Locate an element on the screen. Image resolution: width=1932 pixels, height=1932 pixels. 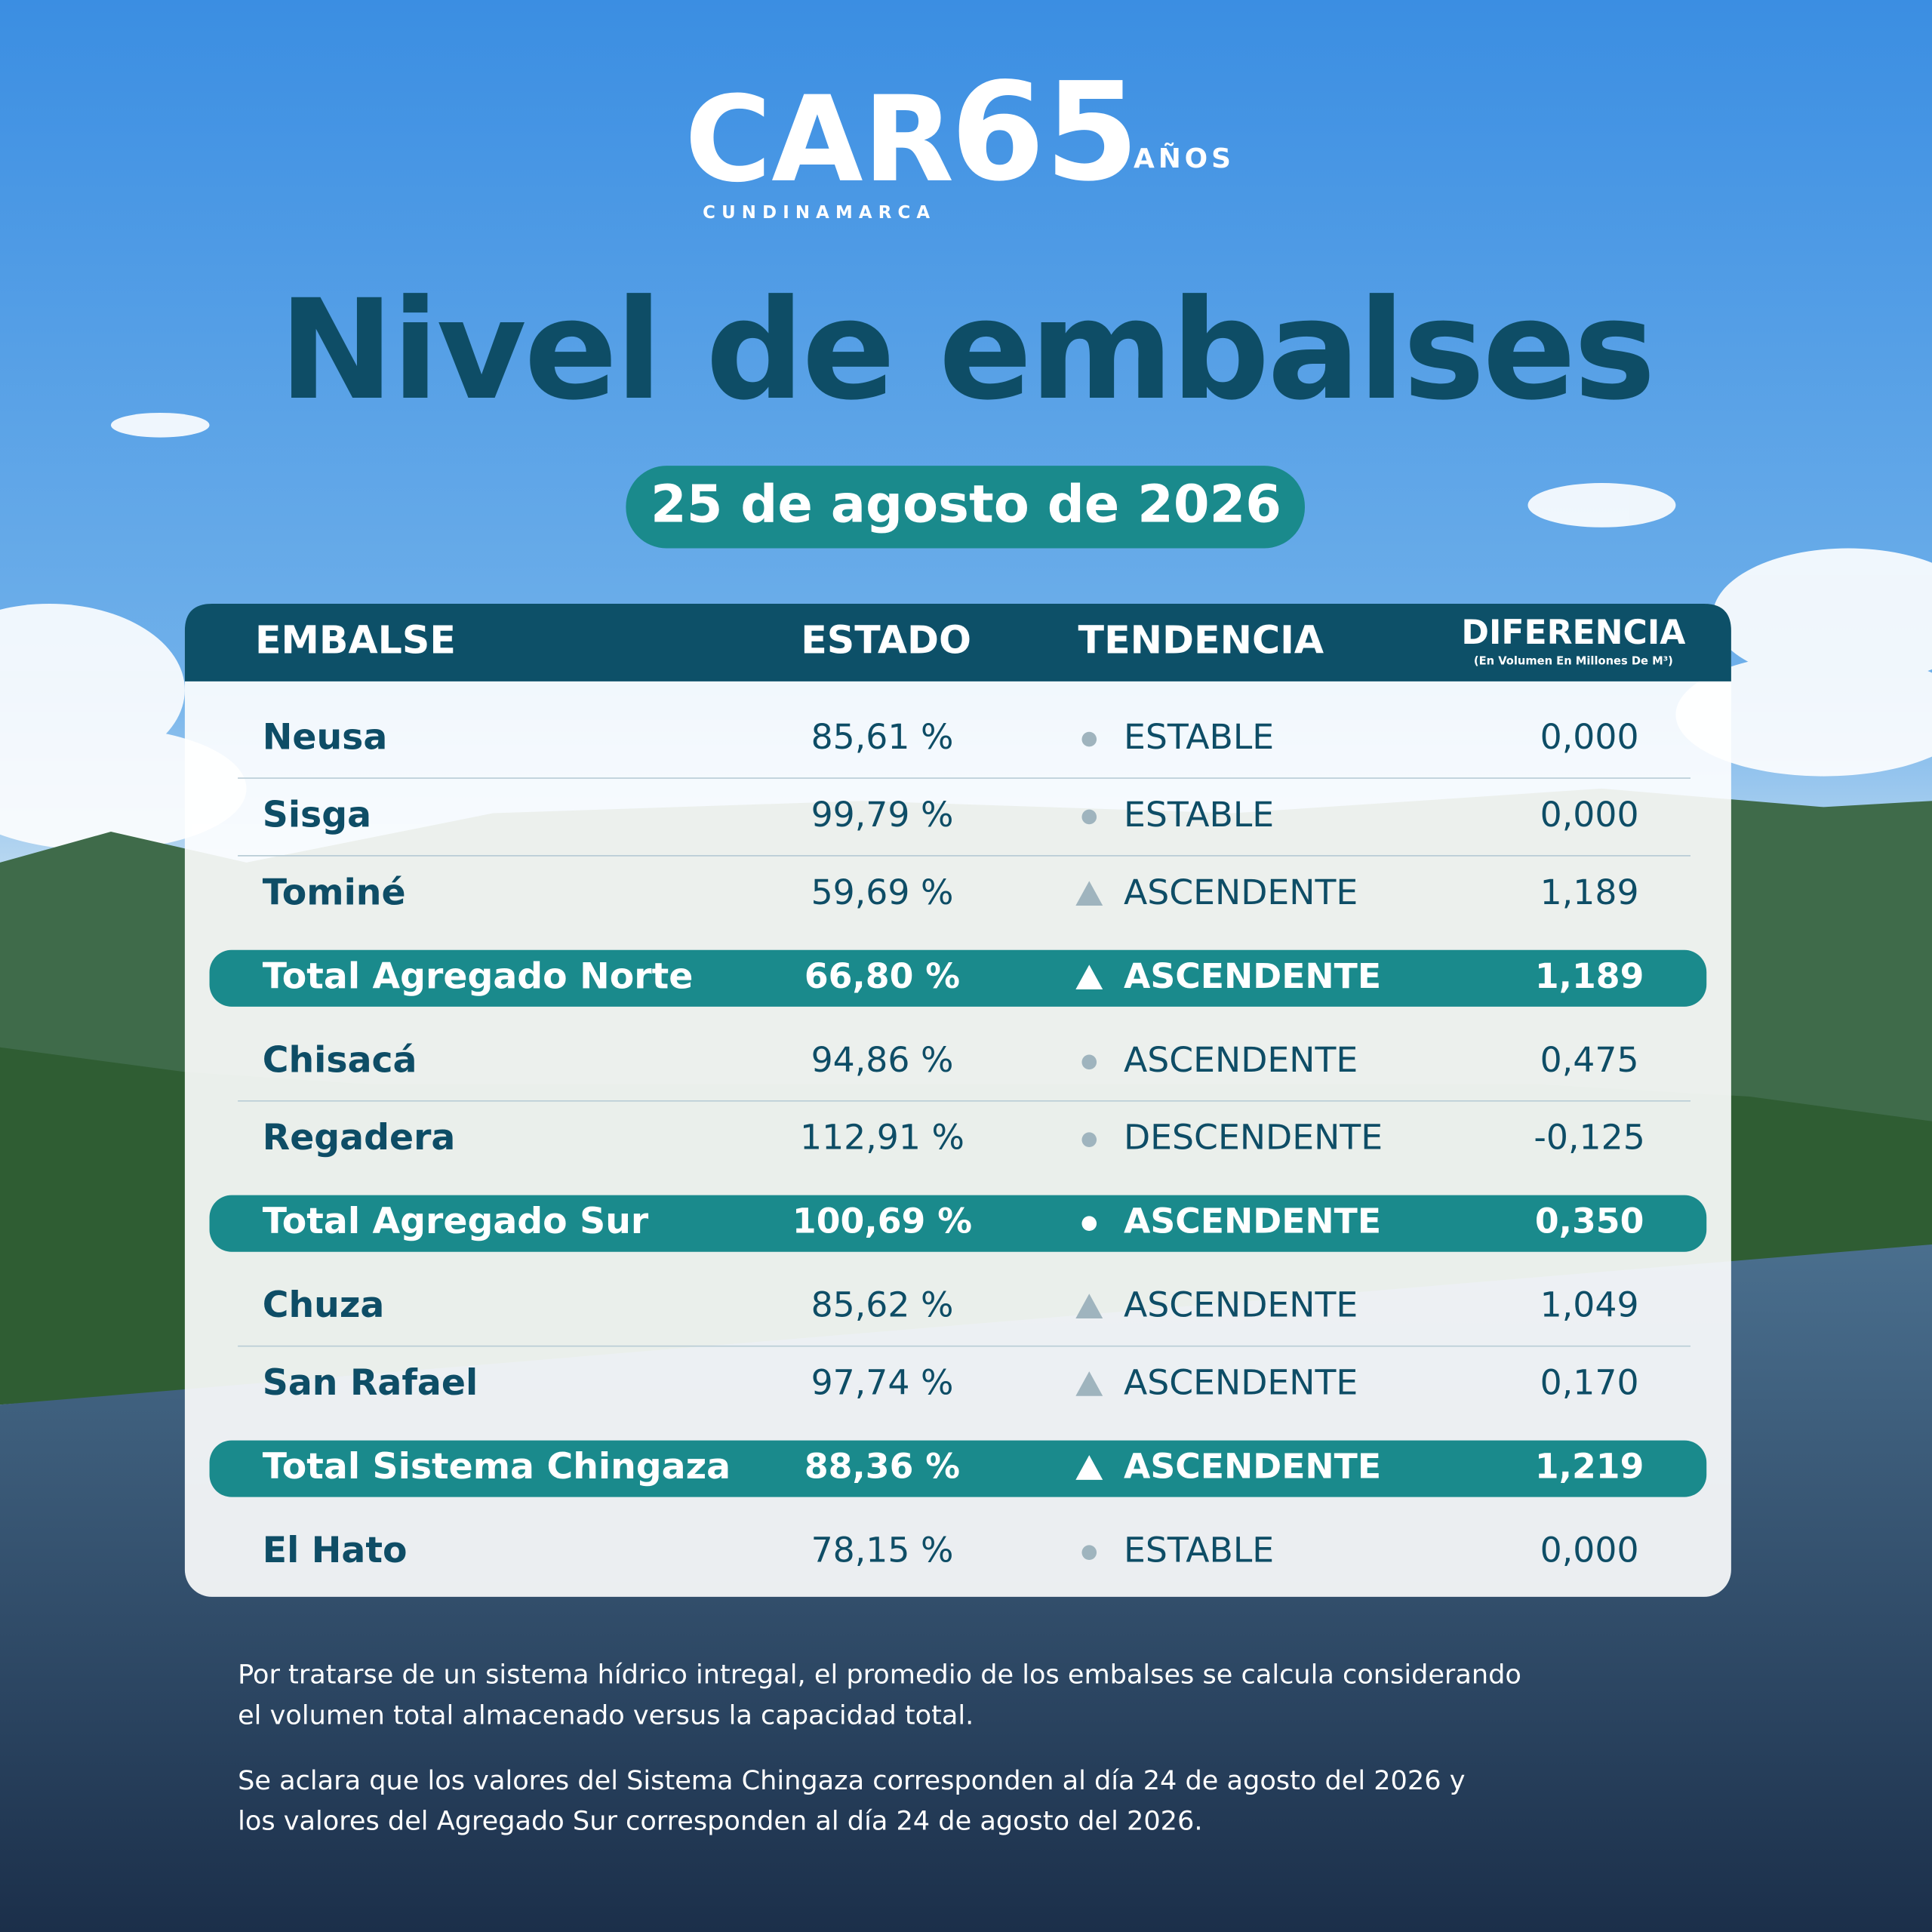
logo-anniversary: 65 is located at coordinates (1045, 132).